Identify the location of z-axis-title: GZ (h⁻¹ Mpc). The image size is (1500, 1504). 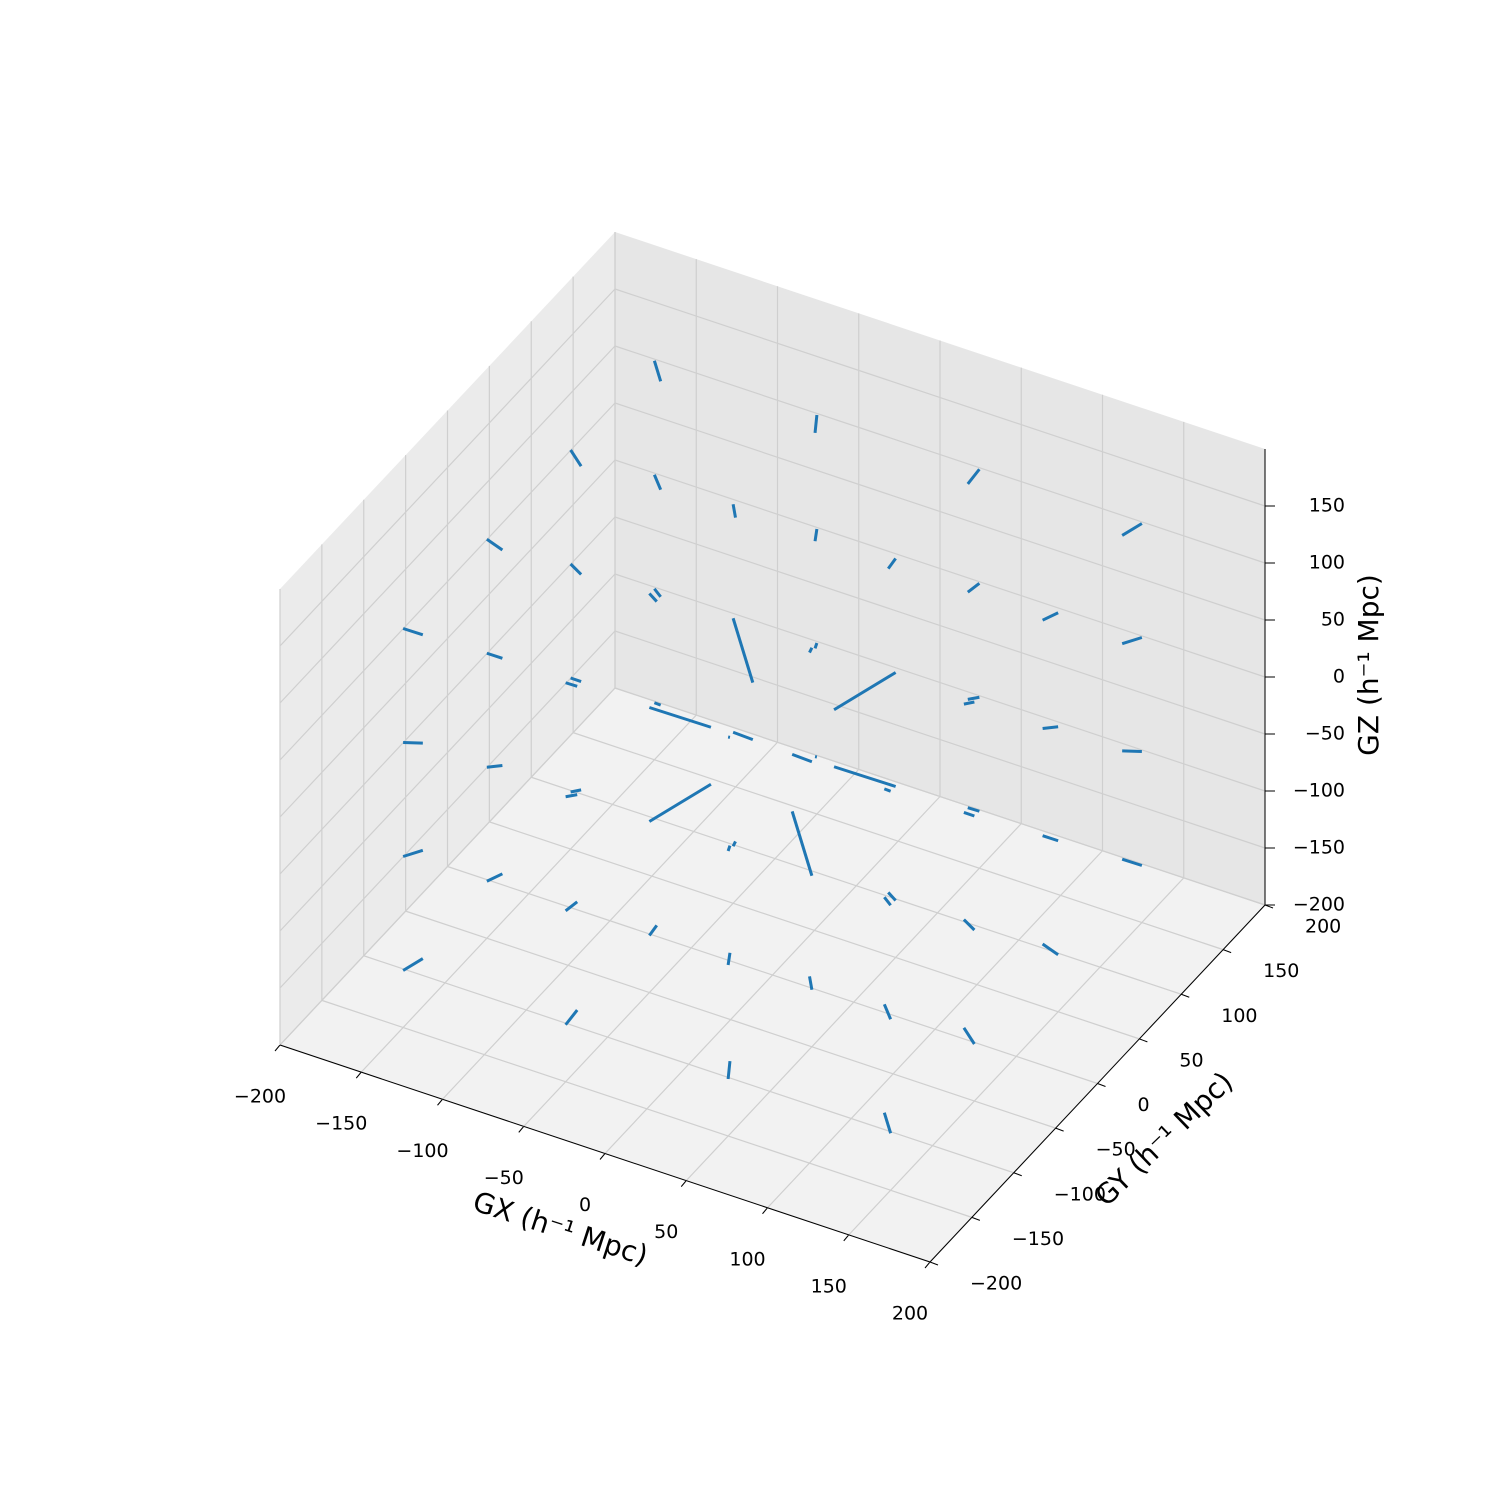
(1368, 665).